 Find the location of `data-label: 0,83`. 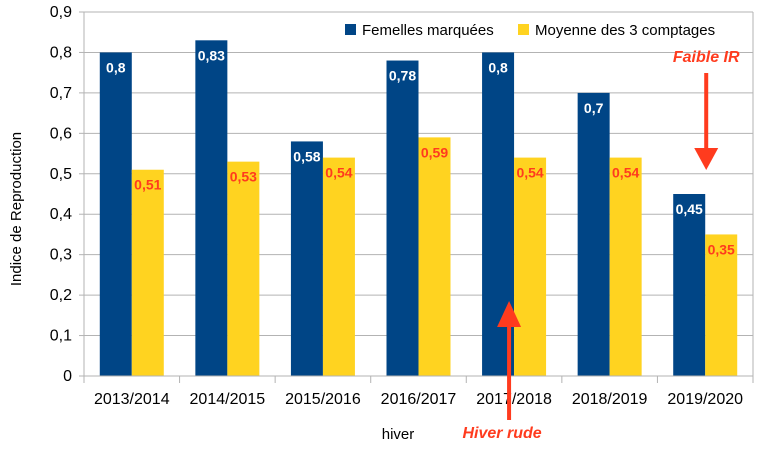

data-label: 0,83 is located at coordinates (211, 55).